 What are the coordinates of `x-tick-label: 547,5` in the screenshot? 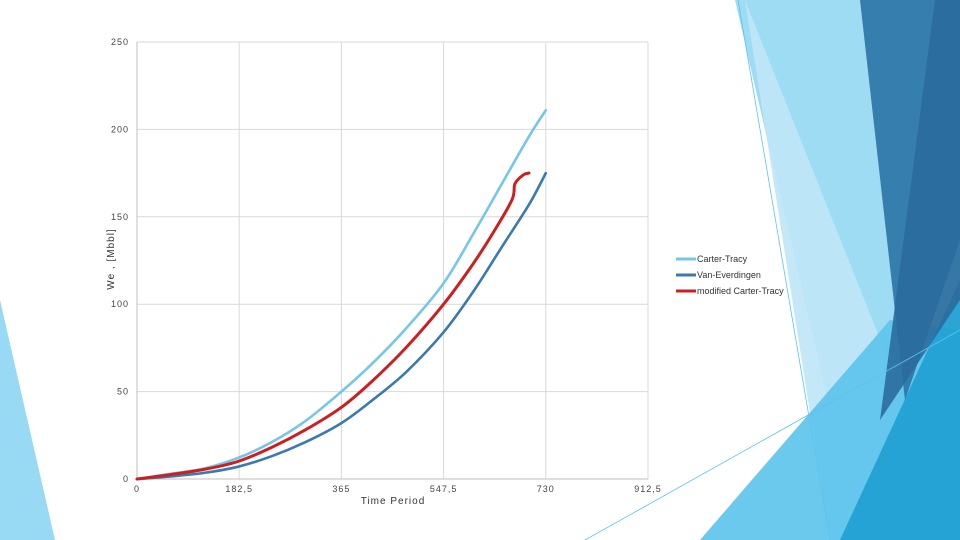 It's located at (444, 489).